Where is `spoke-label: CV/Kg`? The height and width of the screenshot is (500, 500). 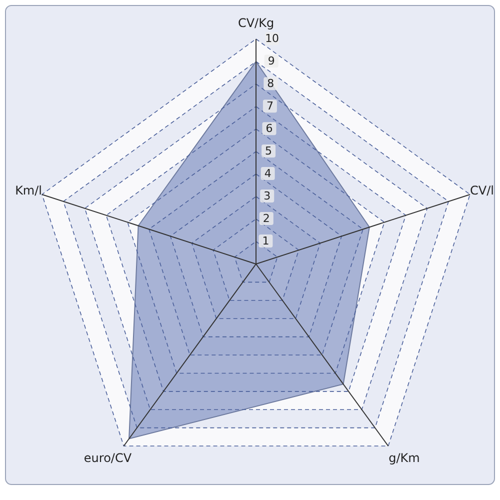 spoke-label: CV/Kg is located at coordinates (256, 23).